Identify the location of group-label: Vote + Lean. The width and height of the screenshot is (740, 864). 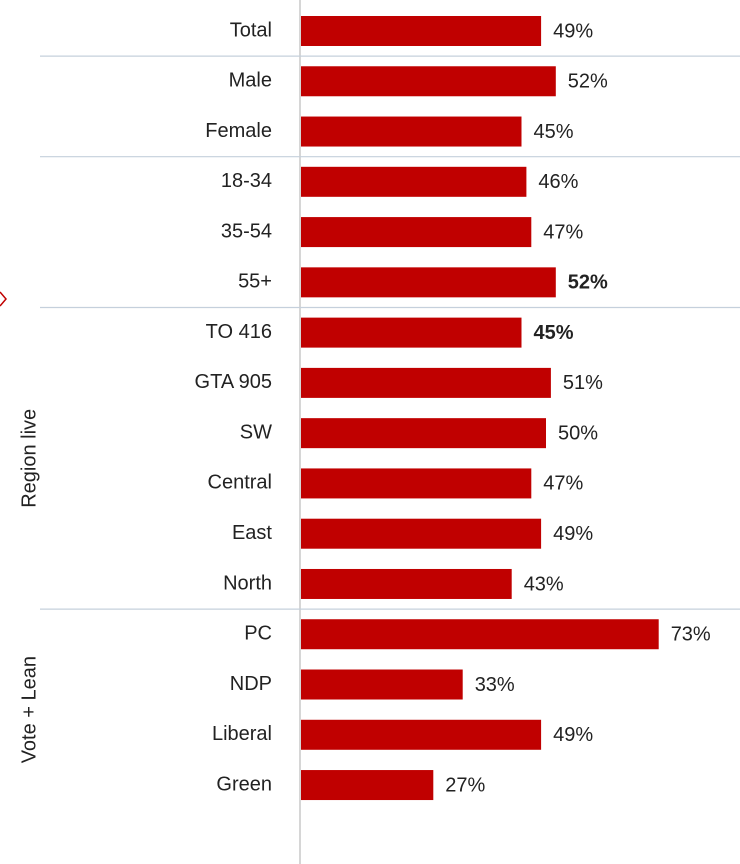
(29, 709).